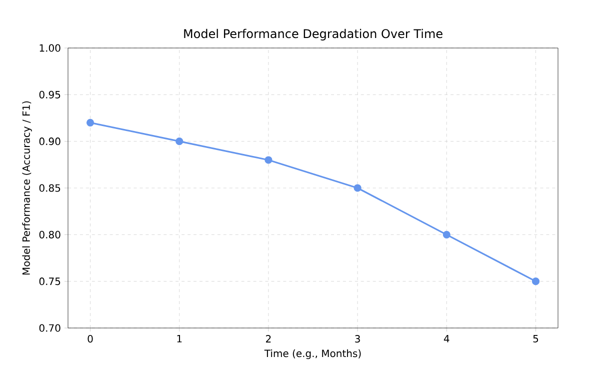 Image resolution: width=597 pixels, height=391 pixels. What do you see at coordinates (313, 34) in the screenshot?
I see `chart-title: Model Performance Degradation Over Time` at bounding box center [313, 34].